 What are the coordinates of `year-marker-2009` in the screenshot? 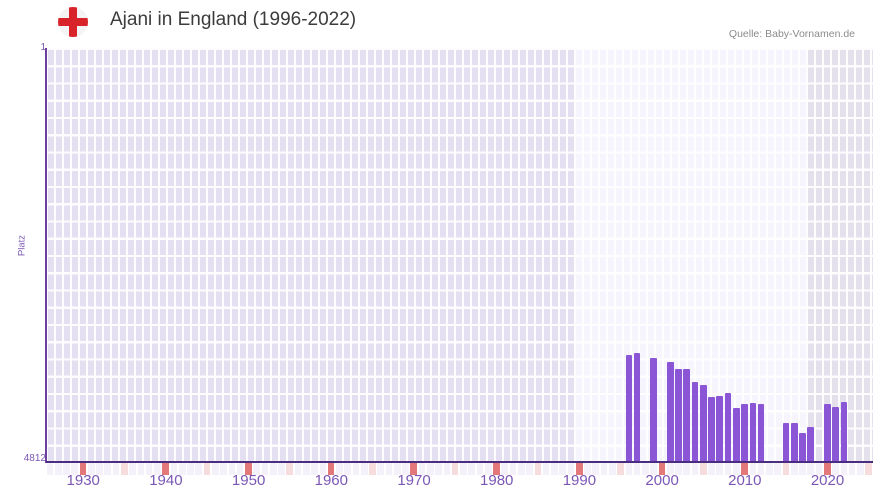 It's located at (736, 469).